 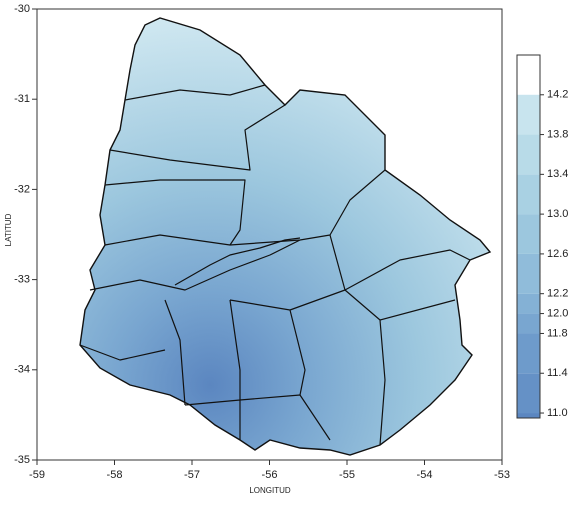 What do you see at coordinates (22, 9) in the screenshot?
I see `y-tick-label: -30` at bounding box center [22, 9].